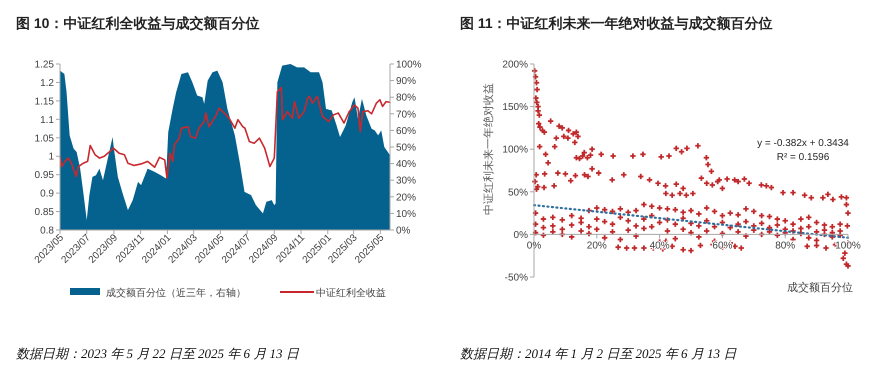  What do you see at coordinates (599, 353) in the screenshot?
I see `text: 数据日期：2014 年 1 月 2 日至 2025 年 6 月 13 日` at bounding box center [599, 353].